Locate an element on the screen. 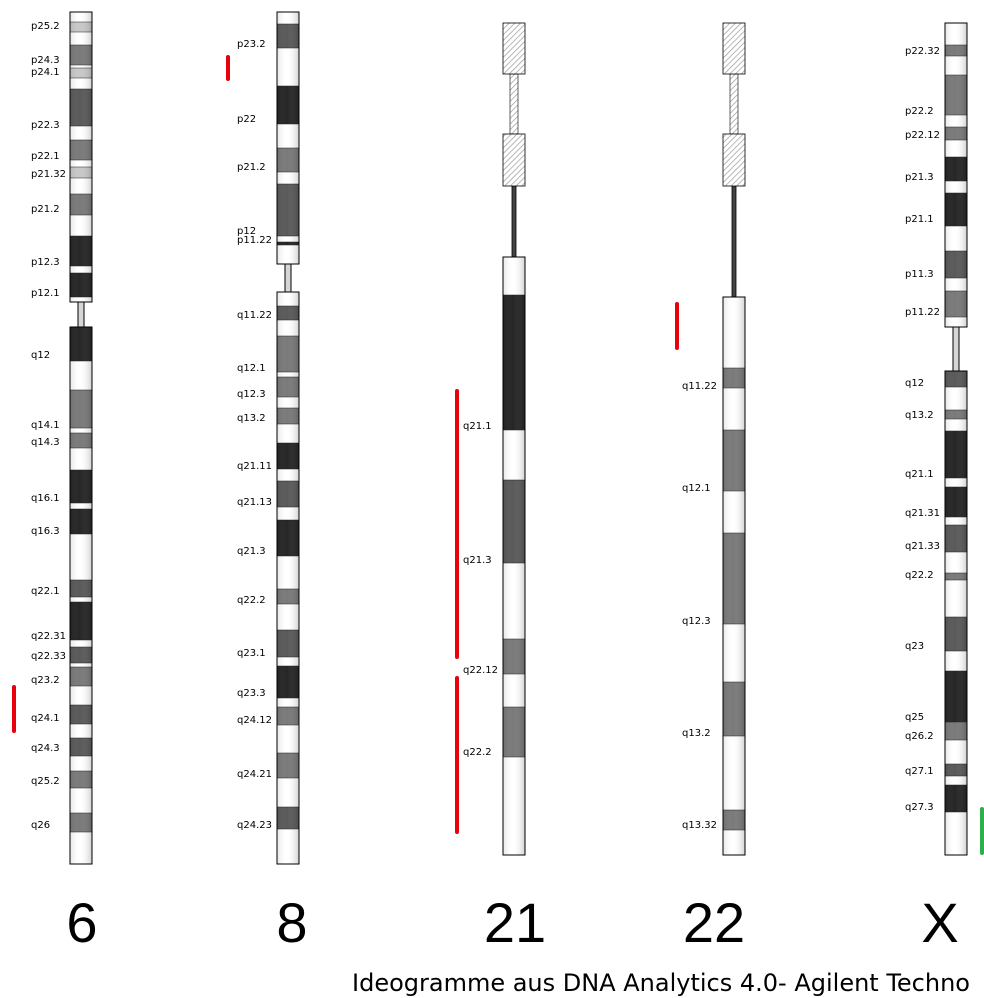  band-label: q21.11 is located at coordinates (254, 466).